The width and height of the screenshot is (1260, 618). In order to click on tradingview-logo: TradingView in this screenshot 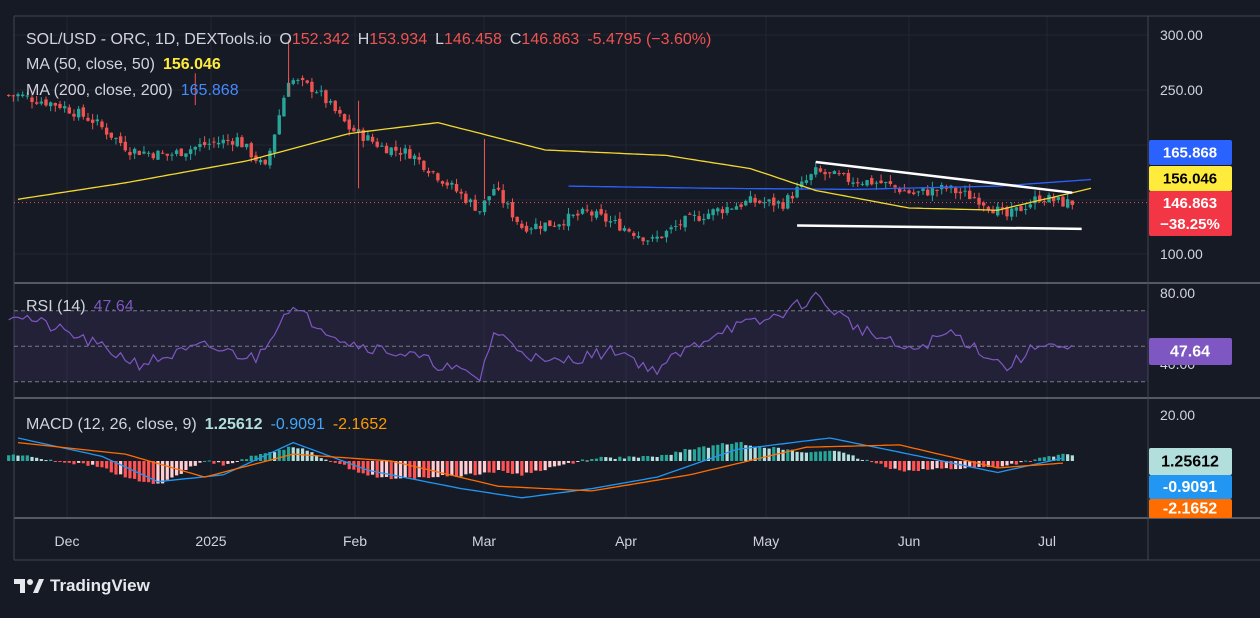, I will do `click(82, 586)`.